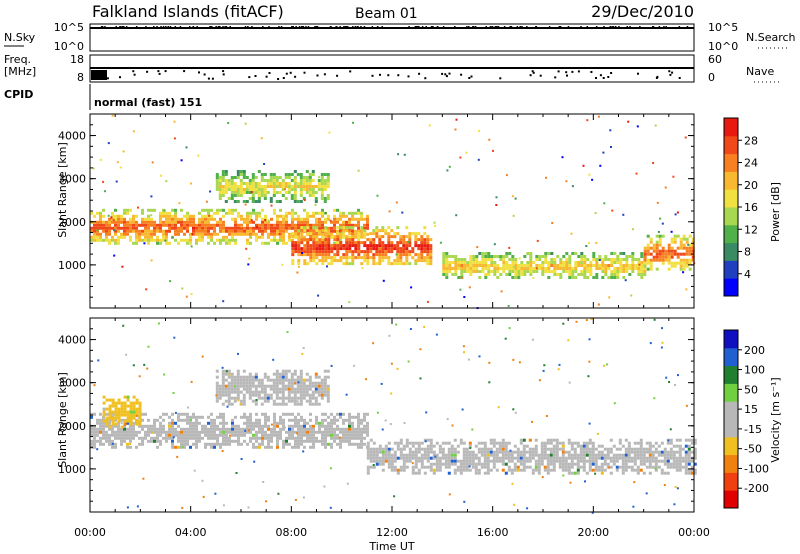 The height and width of the screenshot is (554, 800). Describe the element at coordinates (731, 374) in the screenshot. I see `velocity-colorbar-swatch` at that location.